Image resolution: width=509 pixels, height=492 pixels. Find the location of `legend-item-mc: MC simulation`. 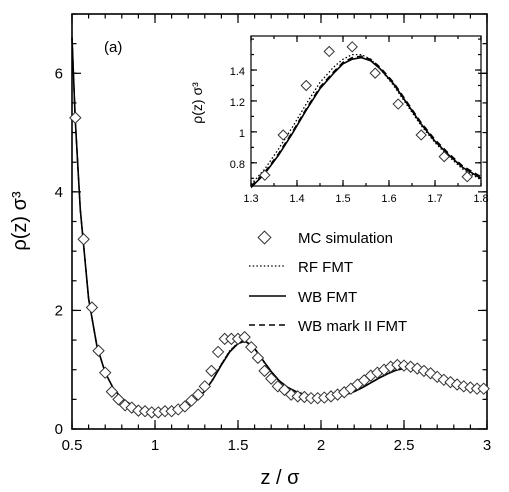

legend-item-mc: MC simulation is located at coordinates (325, 238).